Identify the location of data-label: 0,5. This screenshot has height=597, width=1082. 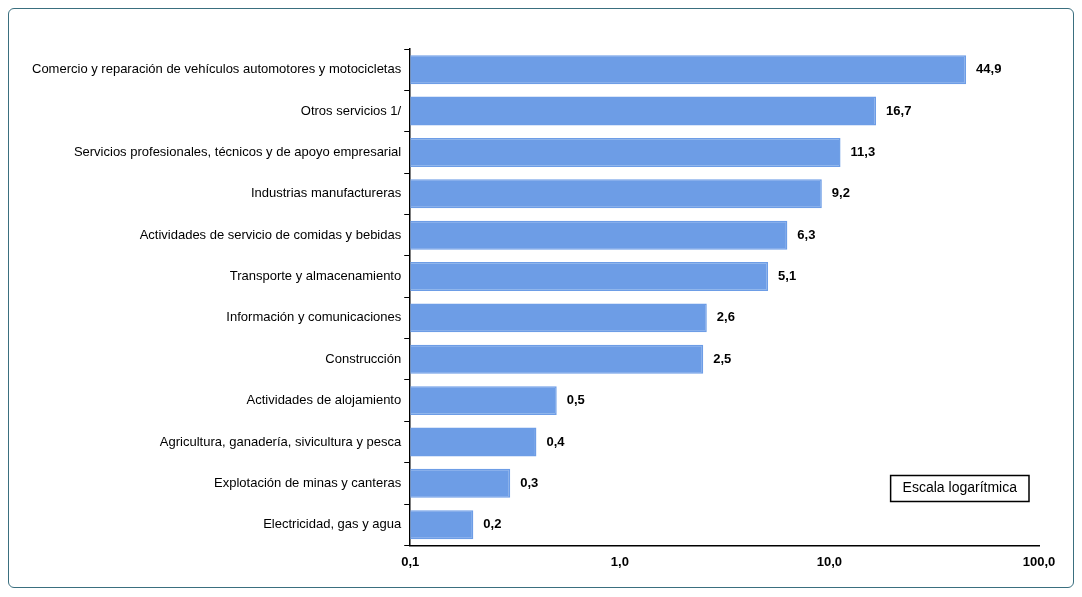
(575, 400).